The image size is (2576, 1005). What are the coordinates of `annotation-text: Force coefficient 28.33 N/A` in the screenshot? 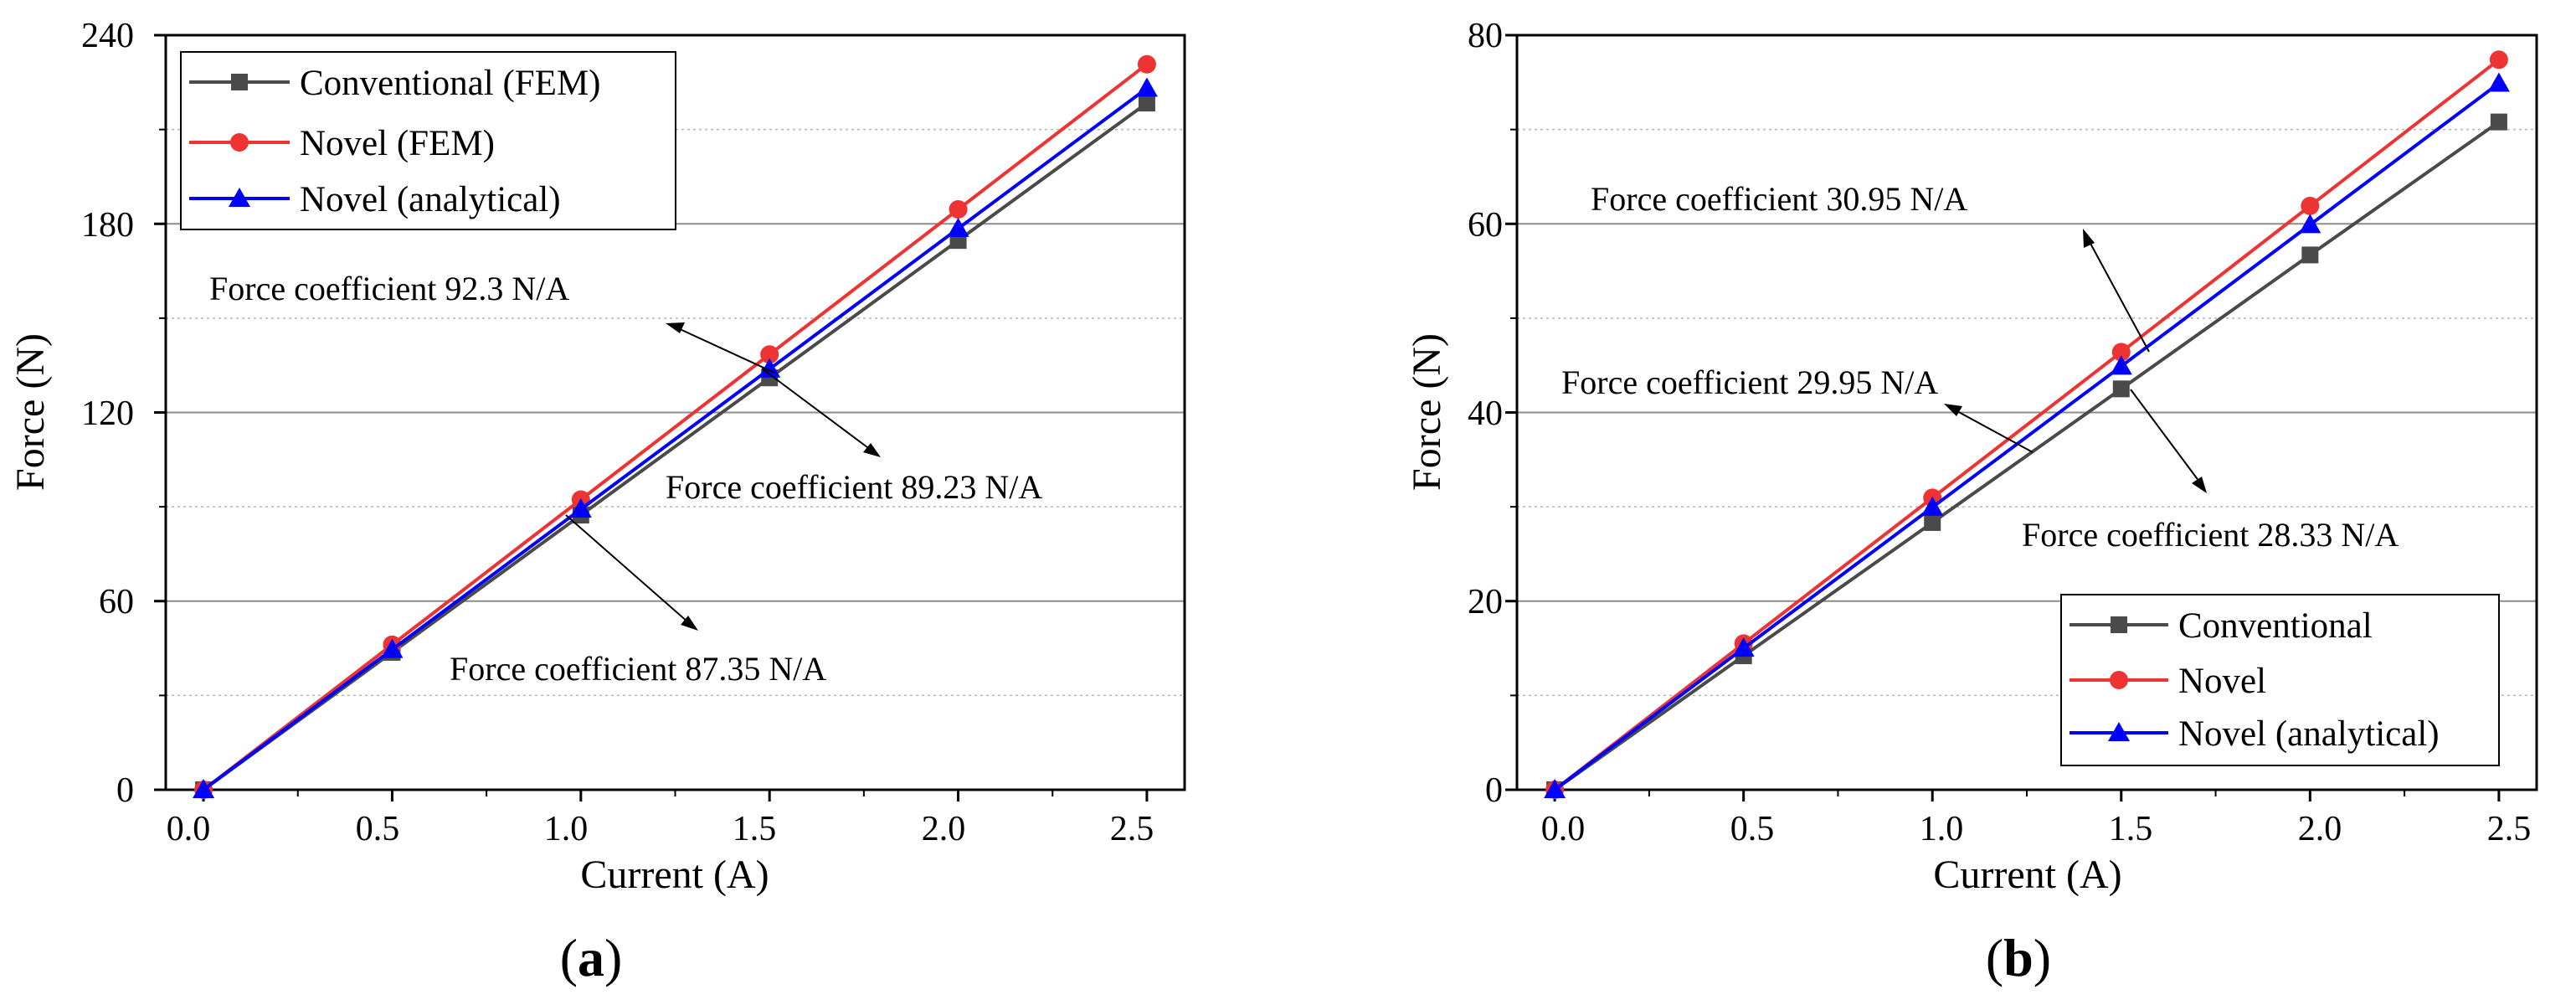 It's located at (2211, 535).